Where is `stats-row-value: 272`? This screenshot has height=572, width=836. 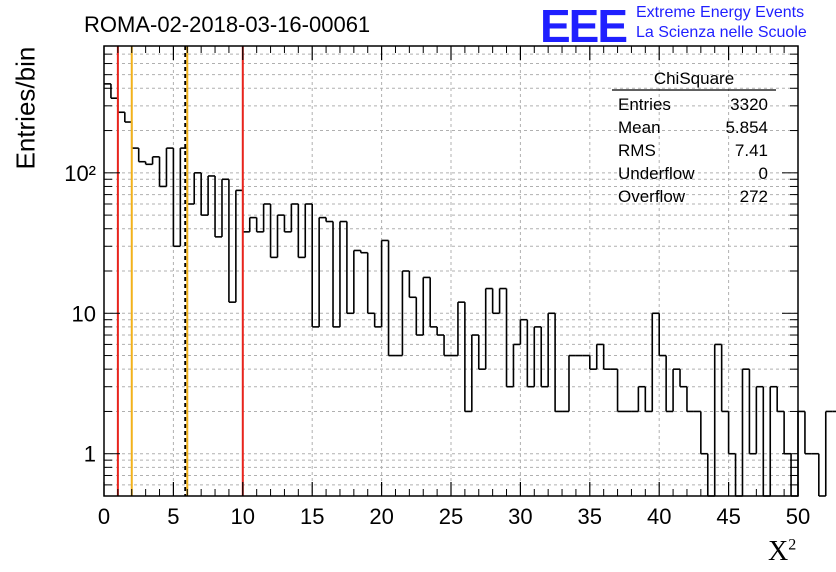 stats-row-value: 272 is located at coordinates (754, 196).